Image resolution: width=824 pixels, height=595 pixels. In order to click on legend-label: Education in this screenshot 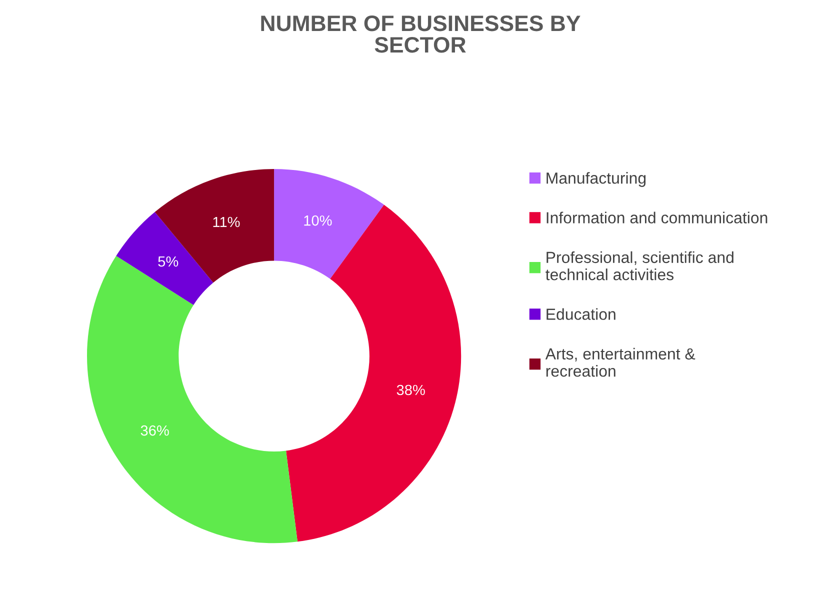, I will do `click(581, 314)`.